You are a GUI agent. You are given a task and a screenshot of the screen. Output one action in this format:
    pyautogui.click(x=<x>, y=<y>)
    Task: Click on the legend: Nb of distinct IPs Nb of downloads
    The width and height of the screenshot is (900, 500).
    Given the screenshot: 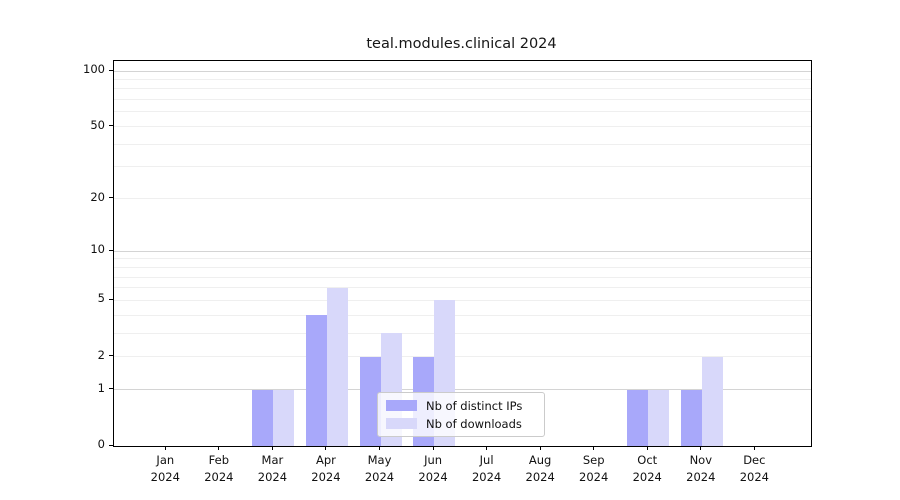 What is the action you would take?
    pyautogui.click(x=461, y=414)
    